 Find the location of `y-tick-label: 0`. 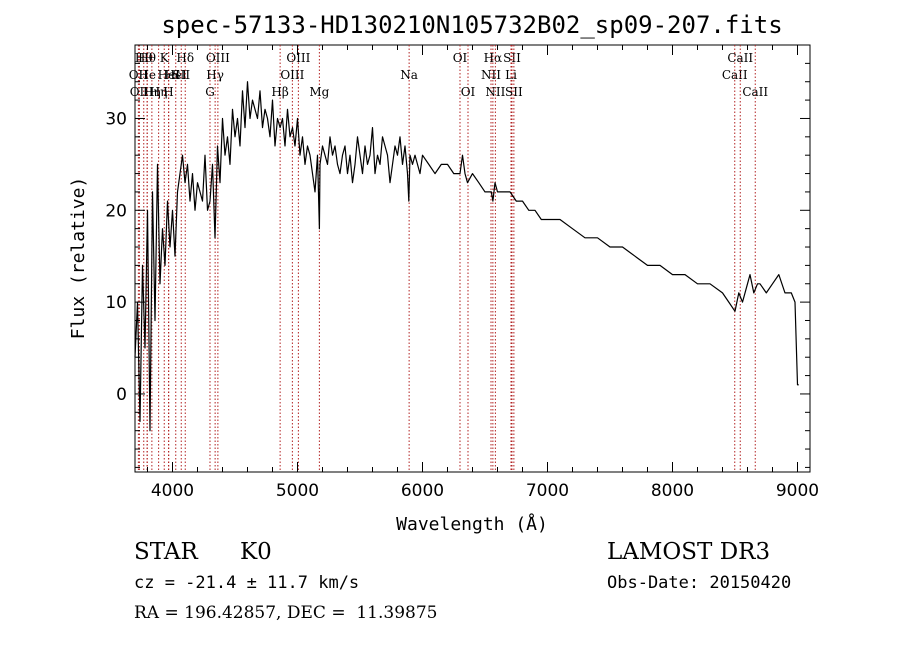

y-tick-label: 0 is located at coordinates (121, 395).